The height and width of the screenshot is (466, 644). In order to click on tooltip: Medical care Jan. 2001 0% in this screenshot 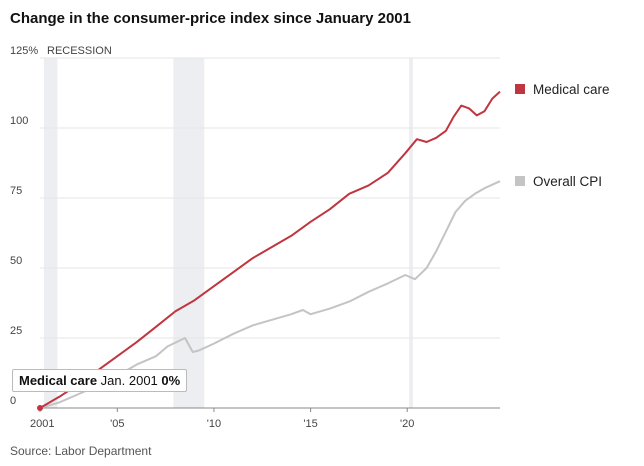, I will do `click(100, 380)`.